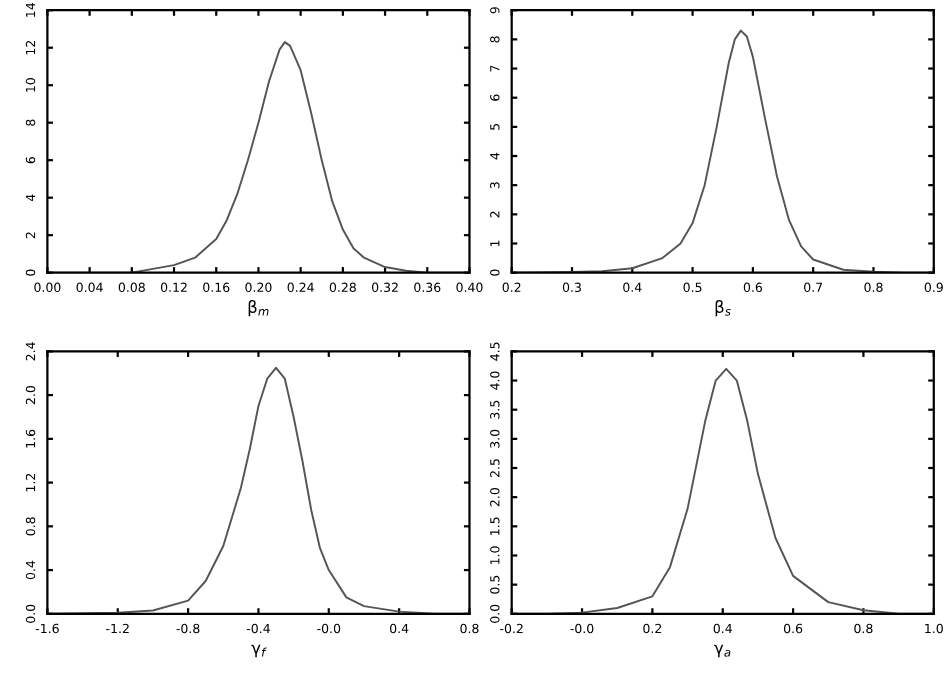 This screenshot has height=682, width=948. Describe the element at coordinates (258, 308) in the screenshot. I see `x-axis-title: β$_{m}$` at that location.